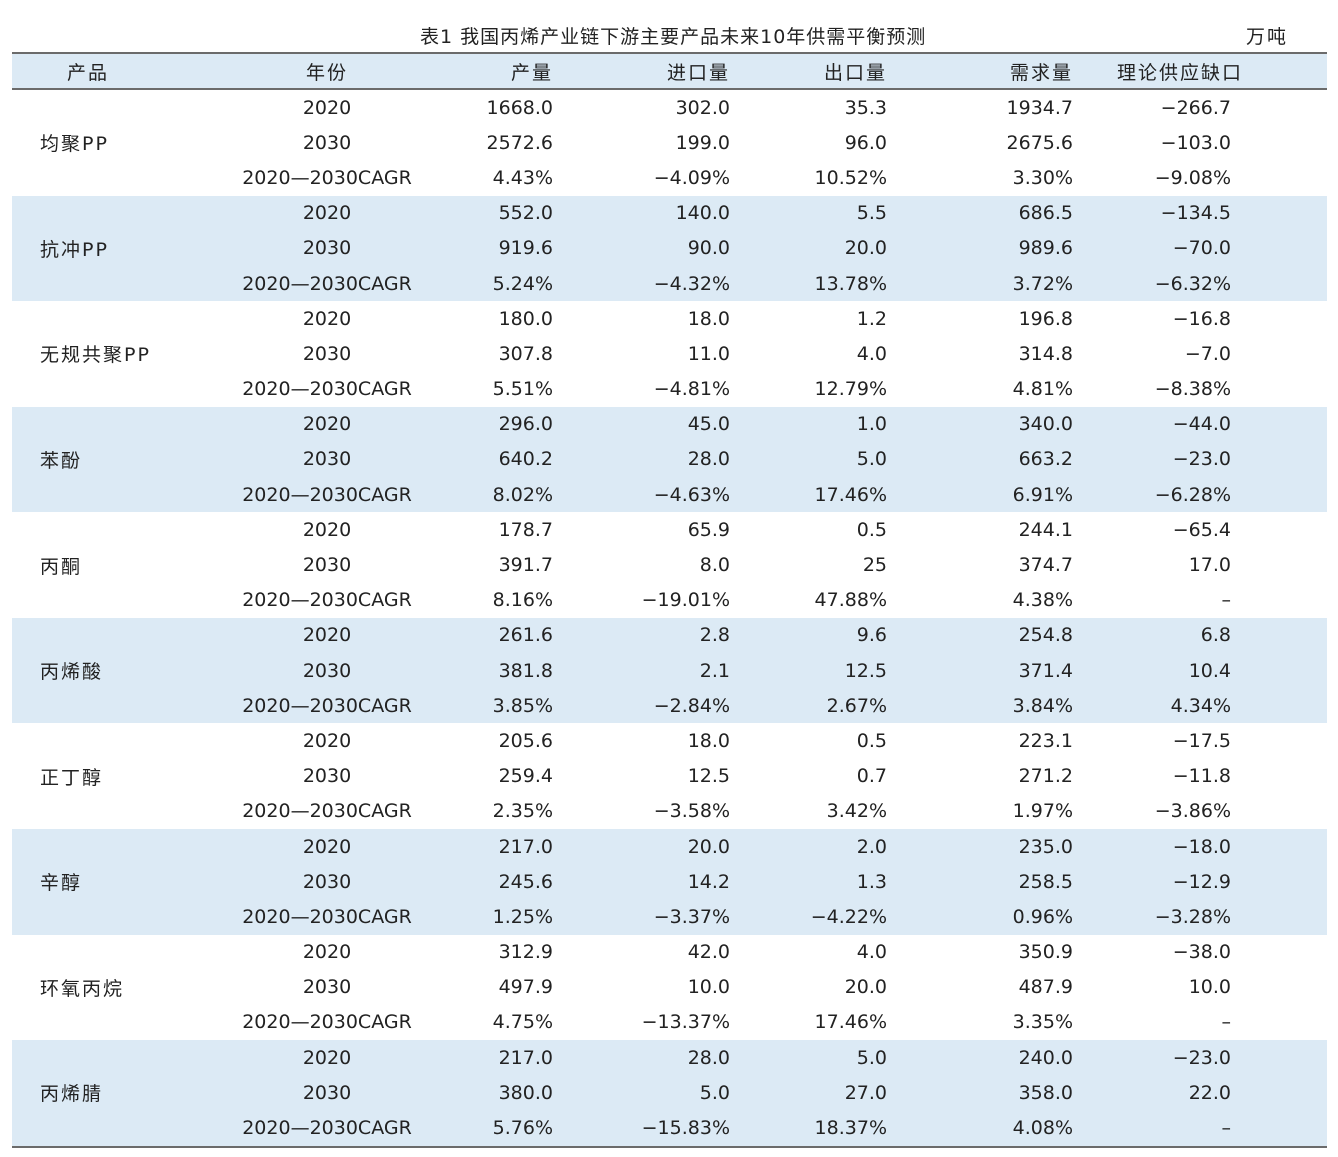  What do you see at coordinates (691, 916) in the screenshot?
I see `import-cell: −3.37%` at bounding box center [691, 916].